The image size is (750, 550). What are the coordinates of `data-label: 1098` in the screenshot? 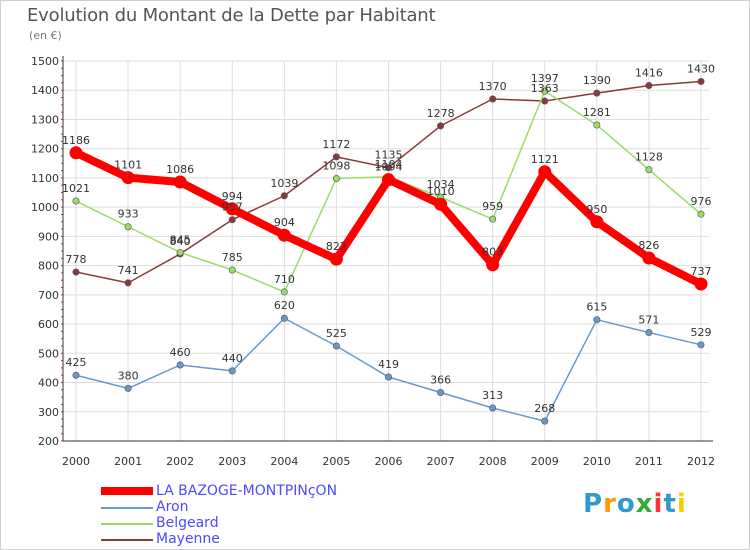 It's located at (336, 166).